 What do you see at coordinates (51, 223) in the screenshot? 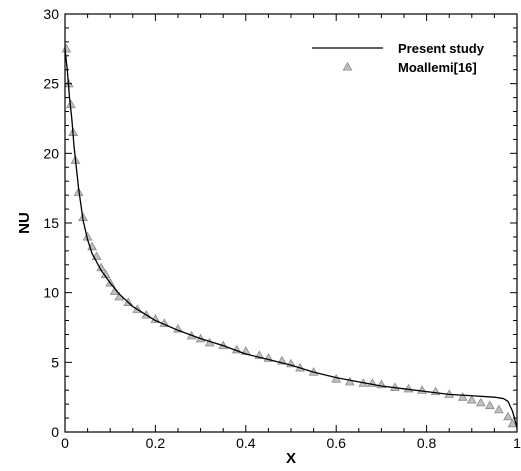
I see `y-tick-label: 15` at bounding box center [51, 223].